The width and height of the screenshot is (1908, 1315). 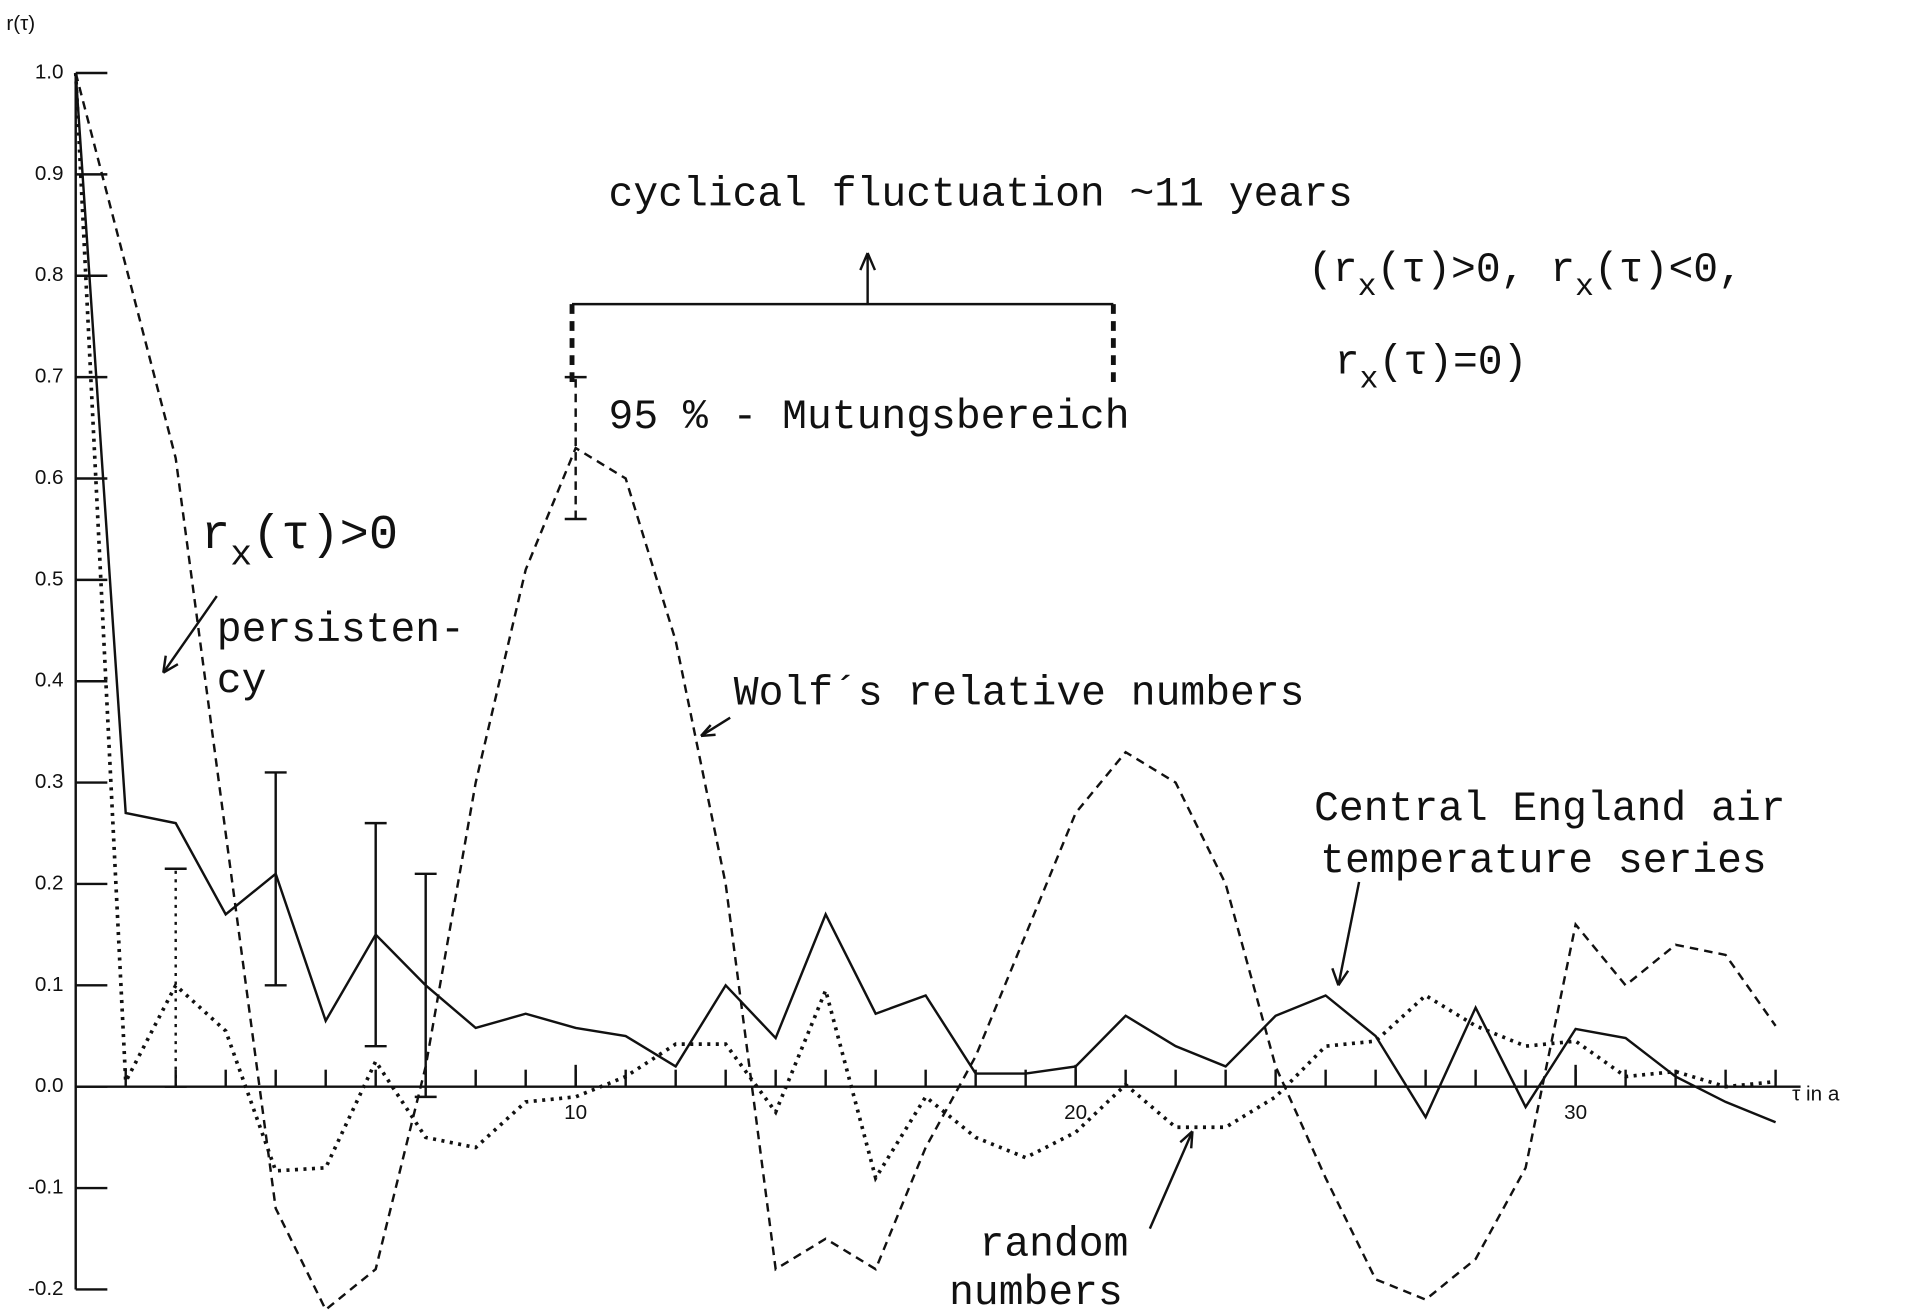 I want to click on series-label: Central England air, so click(x=1549, y=810).